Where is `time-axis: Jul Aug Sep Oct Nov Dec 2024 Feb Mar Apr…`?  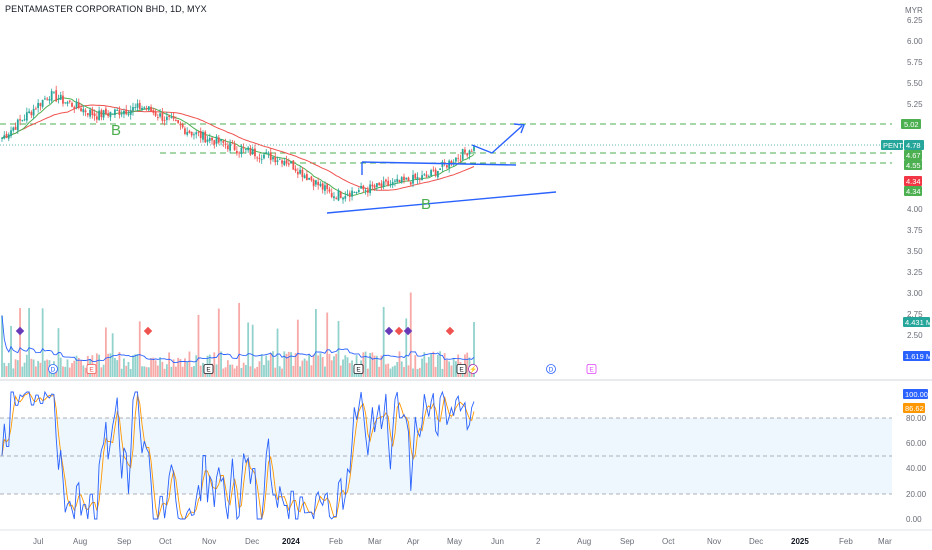 time-axis: Jul Aug Sep Oct Nov Dec 2024 Feb Mar Apr… is located at coordinates (462, 541).